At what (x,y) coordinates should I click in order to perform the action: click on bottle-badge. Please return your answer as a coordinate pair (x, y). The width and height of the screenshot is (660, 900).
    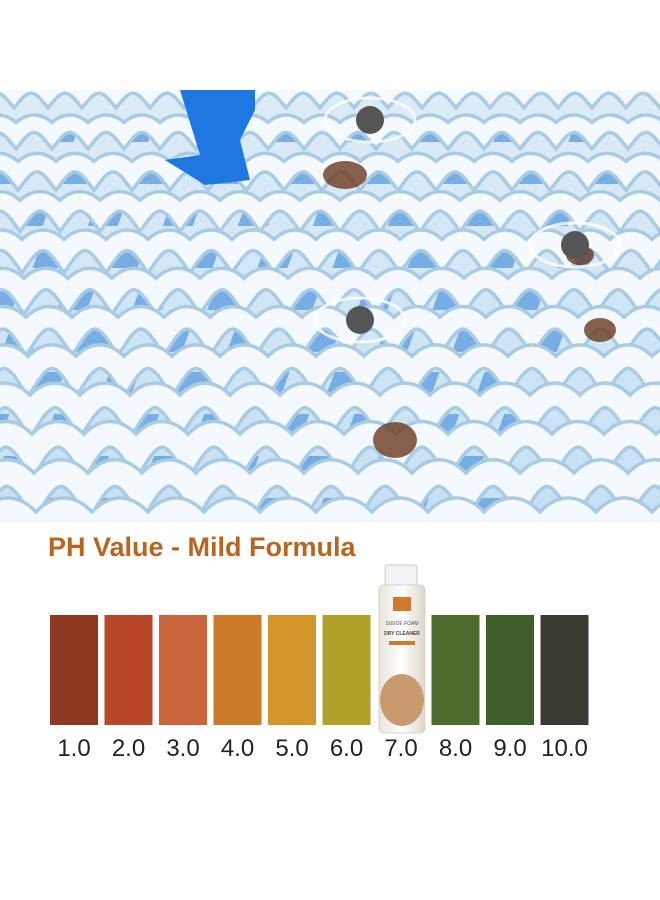
    Looking at the image, I should click on (402, 604).